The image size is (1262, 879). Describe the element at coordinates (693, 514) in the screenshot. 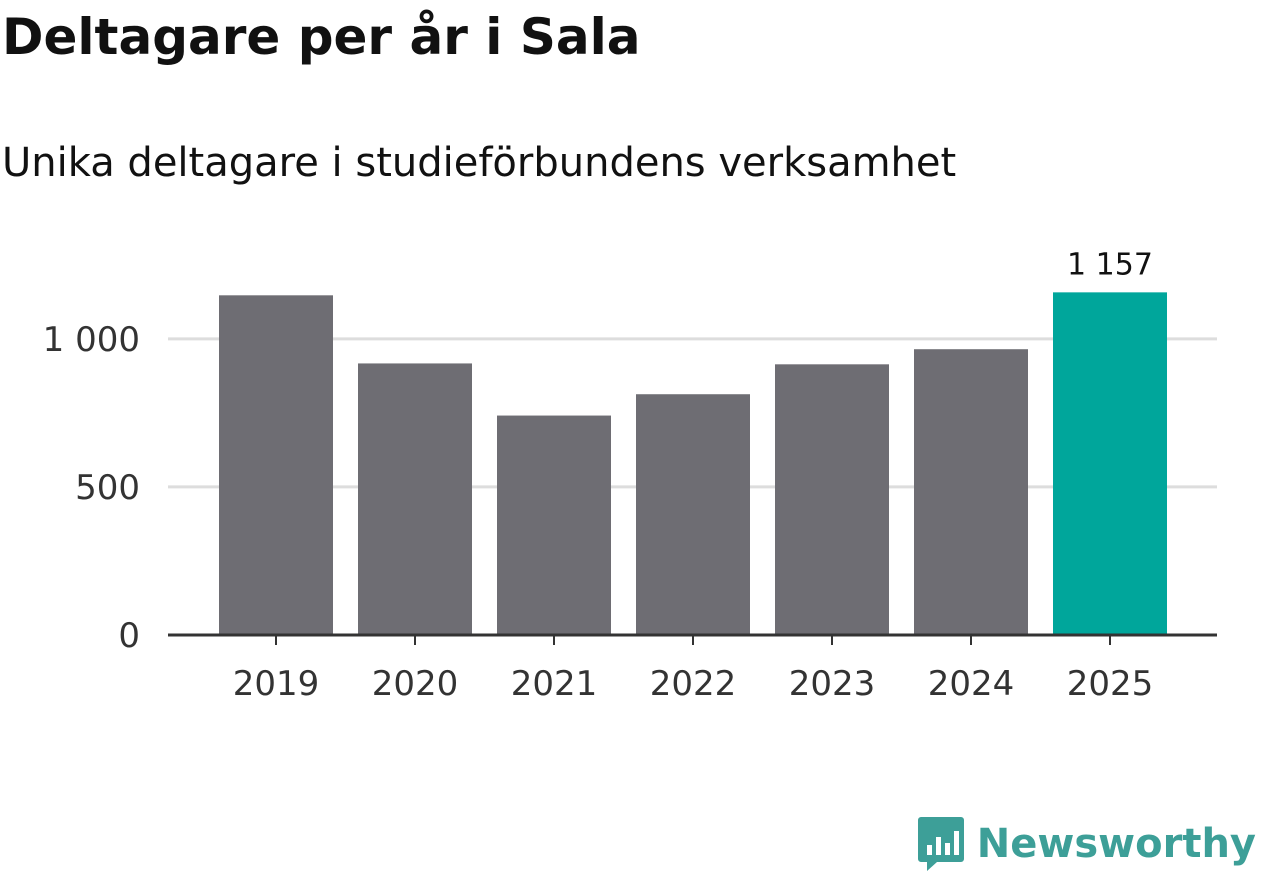

I see `bar-2022` at that location.